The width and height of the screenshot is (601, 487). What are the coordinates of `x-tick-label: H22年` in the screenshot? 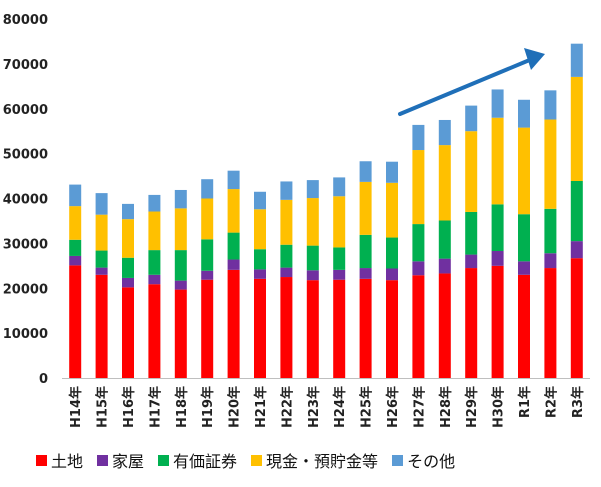 It's located at (287, 407).